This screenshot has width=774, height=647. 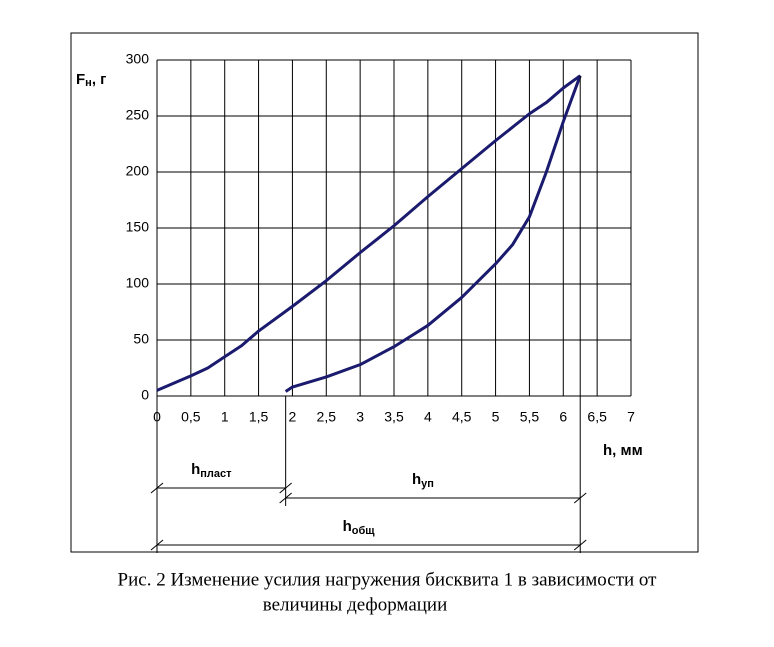 I want to click on y-tick-label: 50, so click(x=141, y=339).